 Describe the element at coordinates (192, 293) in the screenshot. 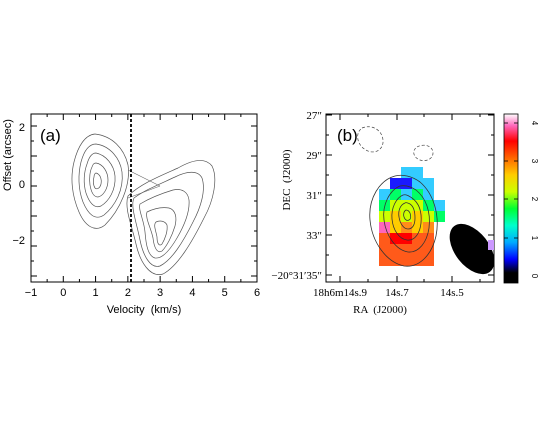

I see `panel-a-xtick: 4` at that location.